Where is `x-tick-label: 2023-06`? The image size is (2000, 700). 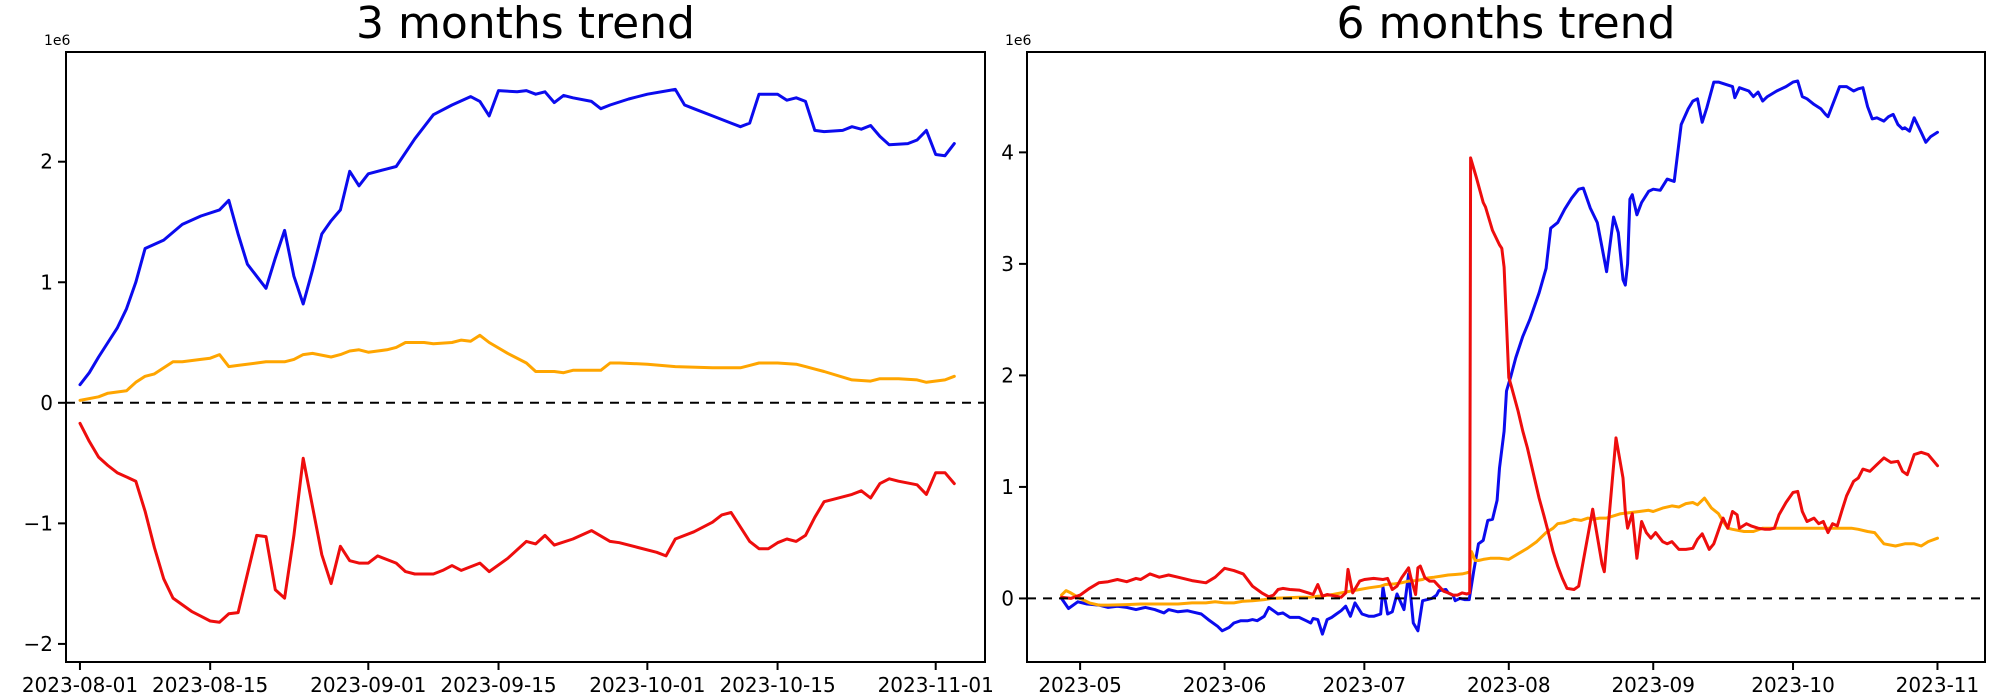 x-tick-label: 2023-06 is located at coordinates (1225, 685).